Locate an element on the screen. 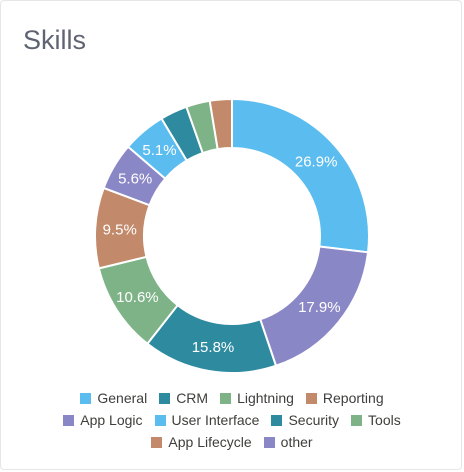 The width and height of the screenshot is (464, 472). slice-value-label: 15.8% is located at coordinates (213, 347).